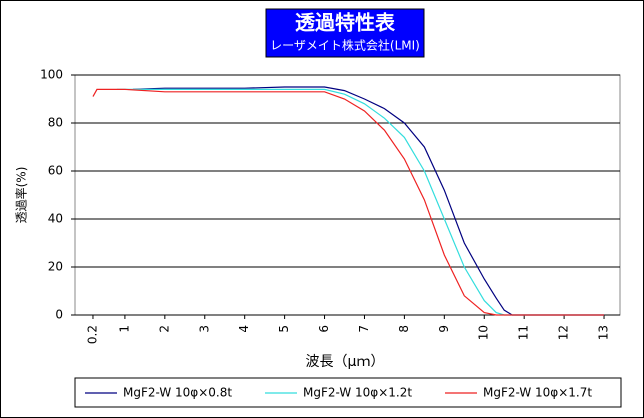 The image size is (644, 418). Describe the element at coordinates (92, 334) in the screenshot. I see `x-tick-label: 0.2` at that location.